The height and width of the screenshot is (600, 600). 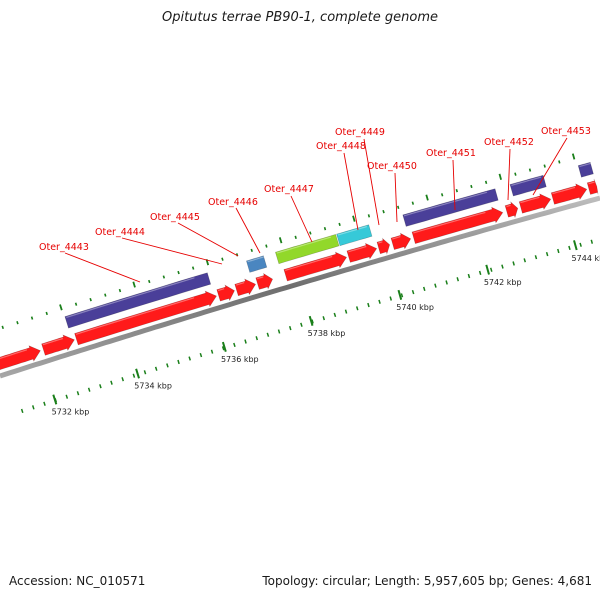 What do you see at coordinates (327, 333) in the screenshot?
I see `ruler-label: 5738 kbp` at bounding box center [327, 333].